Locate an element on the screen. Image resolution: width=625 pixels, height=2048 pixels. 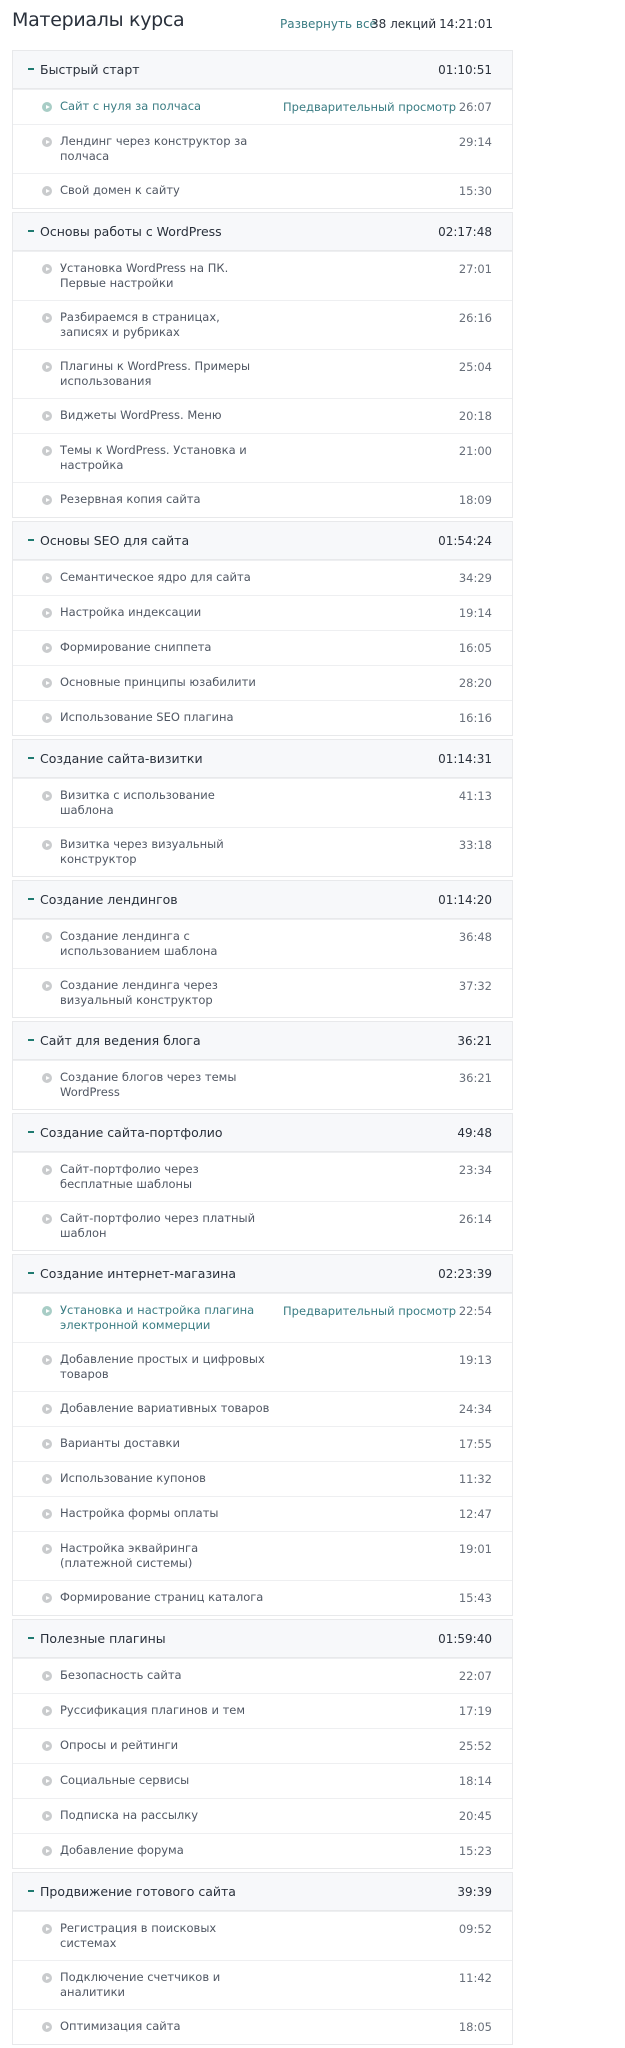
lesson-duration: 25:04 is located at coordinates (475, 367).